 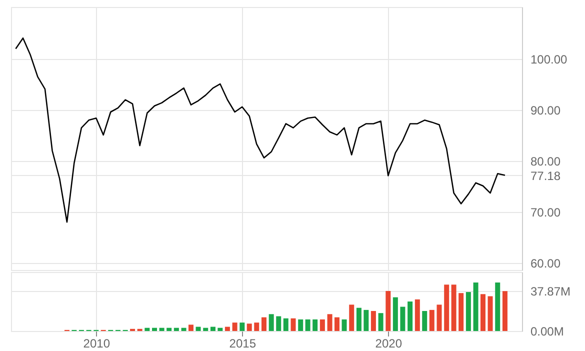 I want to click on y-tick-label: 37.87M, so click(x=550, y=291).